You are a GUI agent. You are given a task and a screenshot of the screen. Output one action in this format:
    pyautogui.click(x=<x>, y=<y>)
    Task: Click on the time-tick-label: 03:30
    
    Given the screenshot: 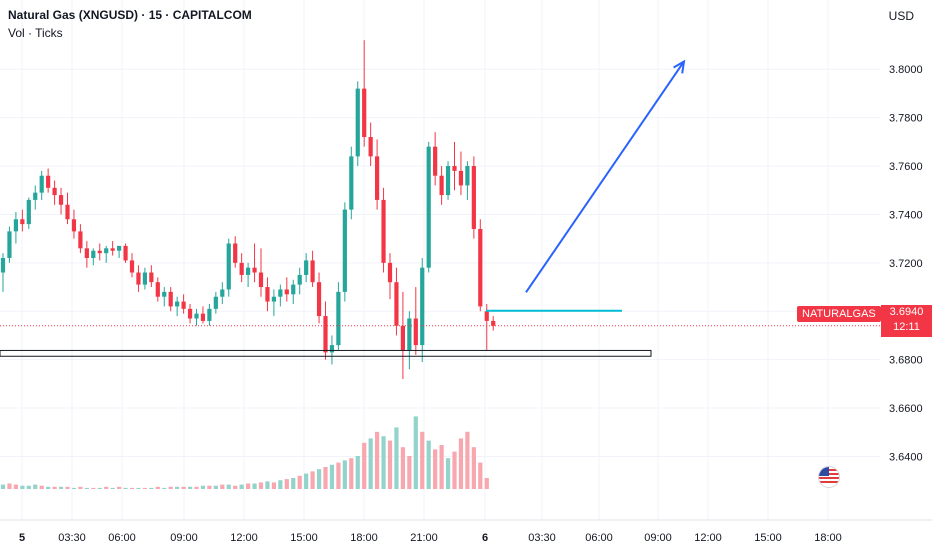 What is the action you would take?
    pyautogui.click(x=72, y=538)
    